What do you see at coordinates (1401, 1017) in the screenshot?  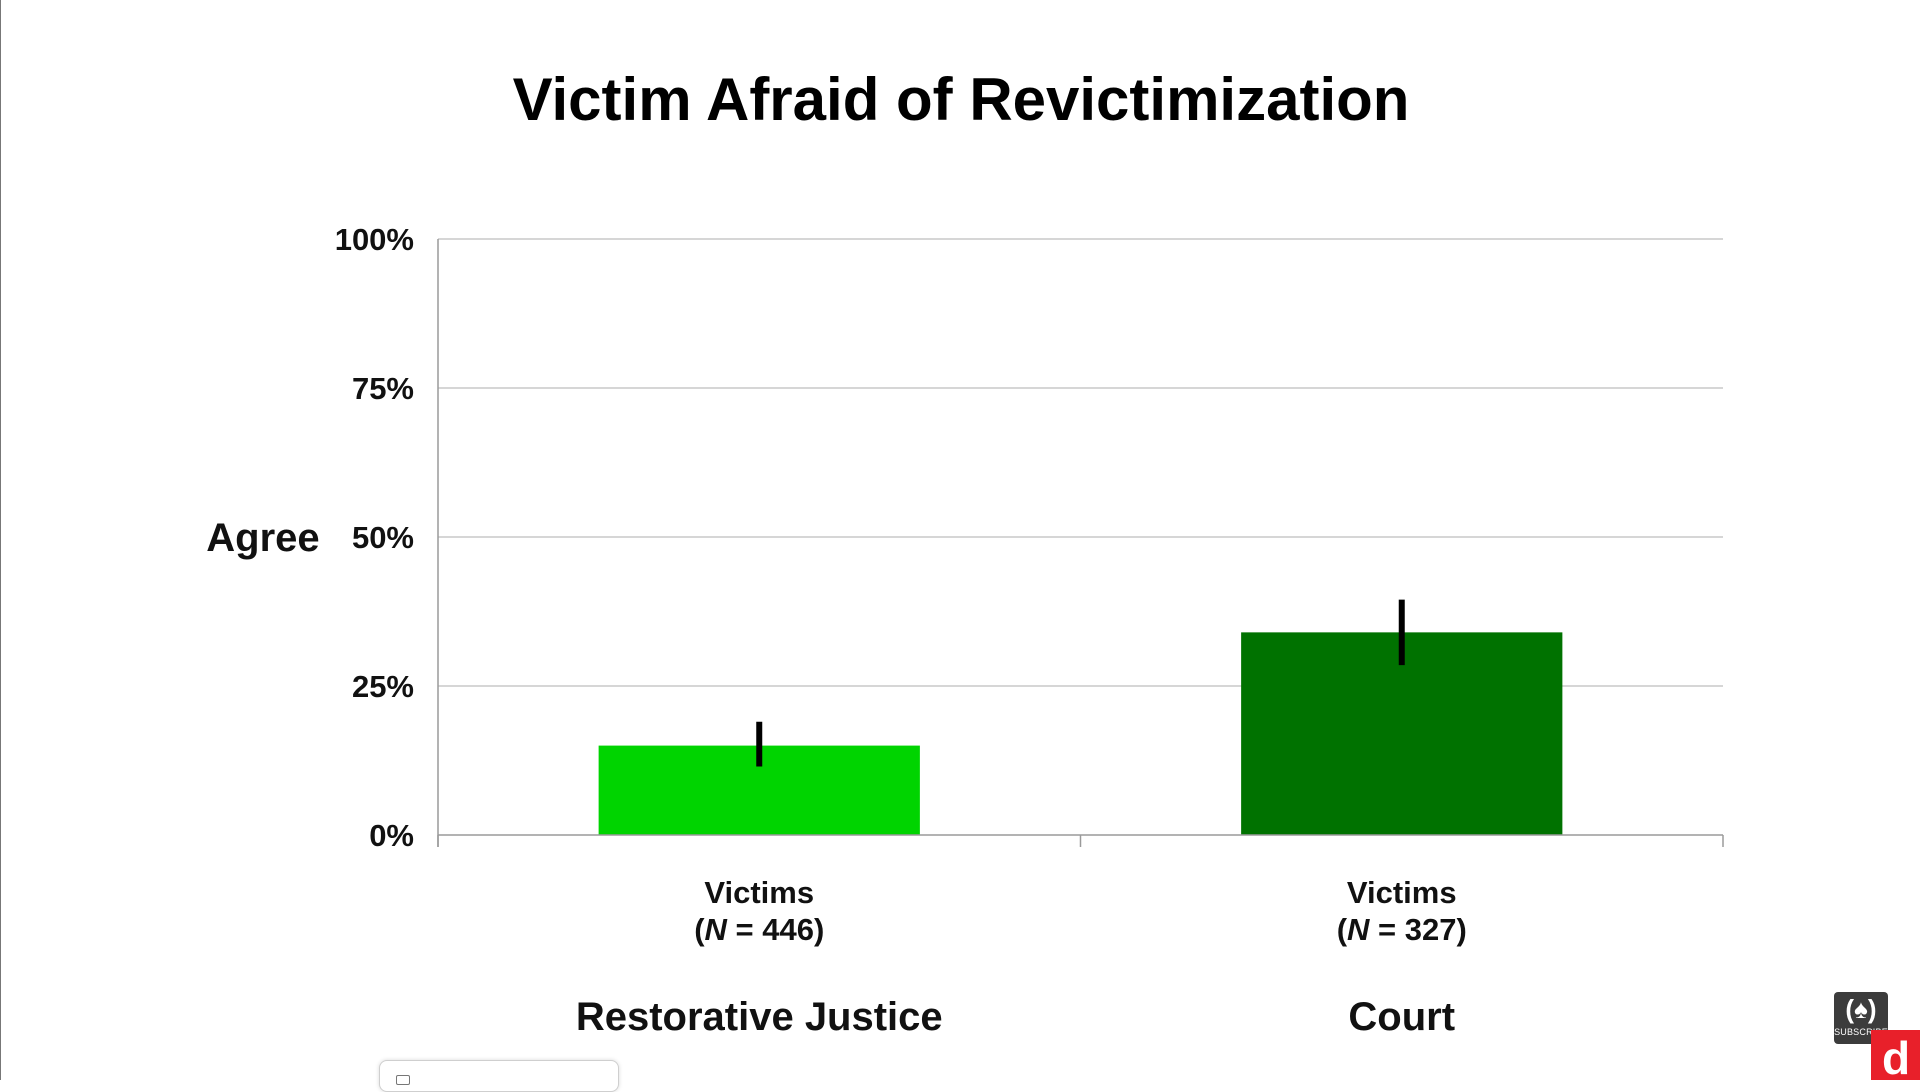 I see `group-label: Court` at bounding box center [1401, 1017].